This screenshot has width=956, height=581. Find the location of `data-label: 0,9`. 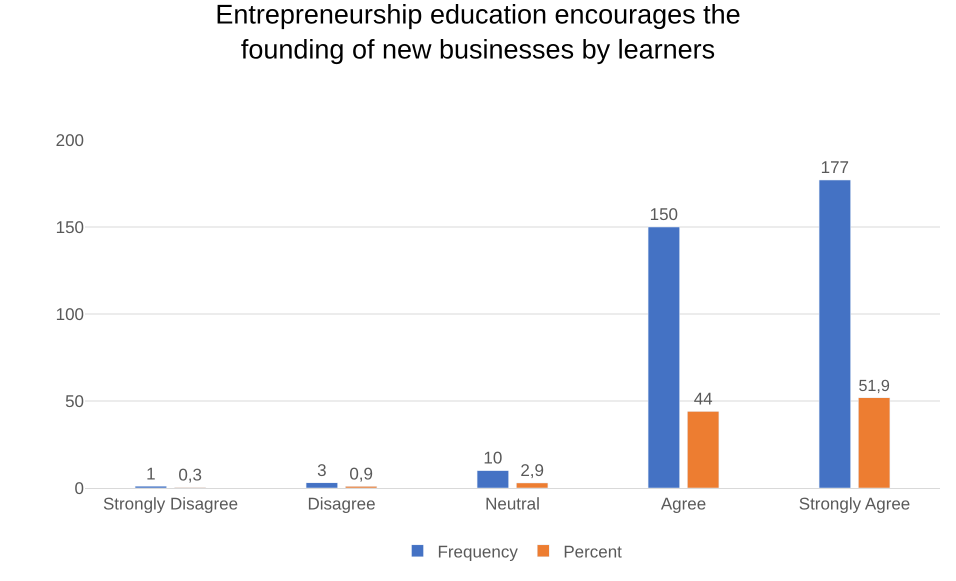

data-label: 0,9 is located at coordinates (361, 474).